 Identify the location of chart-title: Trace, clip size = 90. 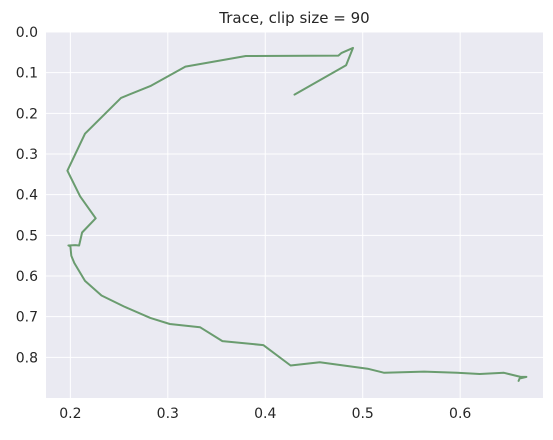
(293, 18).